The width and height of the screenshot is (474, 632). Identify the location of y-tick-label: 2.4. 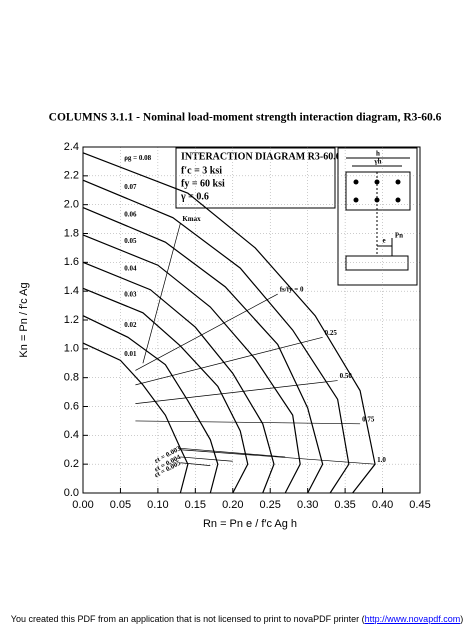
(71, 147).